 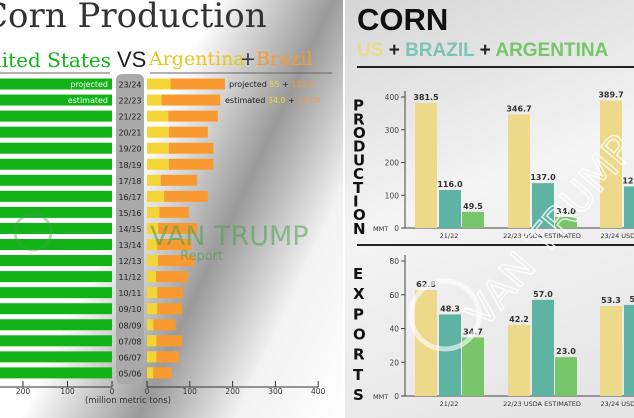 I want to click on data-label: 137.0, so click(x=543, y=177).